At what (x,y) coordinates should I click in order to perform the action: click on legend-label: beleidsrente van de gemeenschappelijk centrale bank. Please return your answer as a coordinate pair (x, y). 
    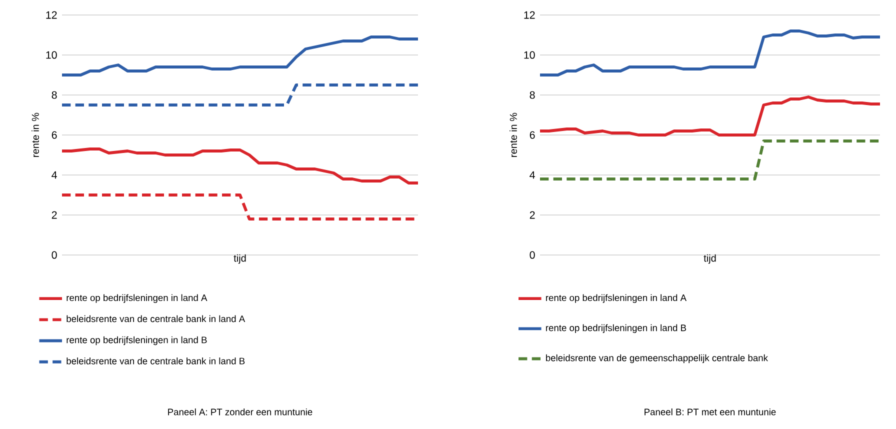
    Looking at the image, I should click on (657, 359).